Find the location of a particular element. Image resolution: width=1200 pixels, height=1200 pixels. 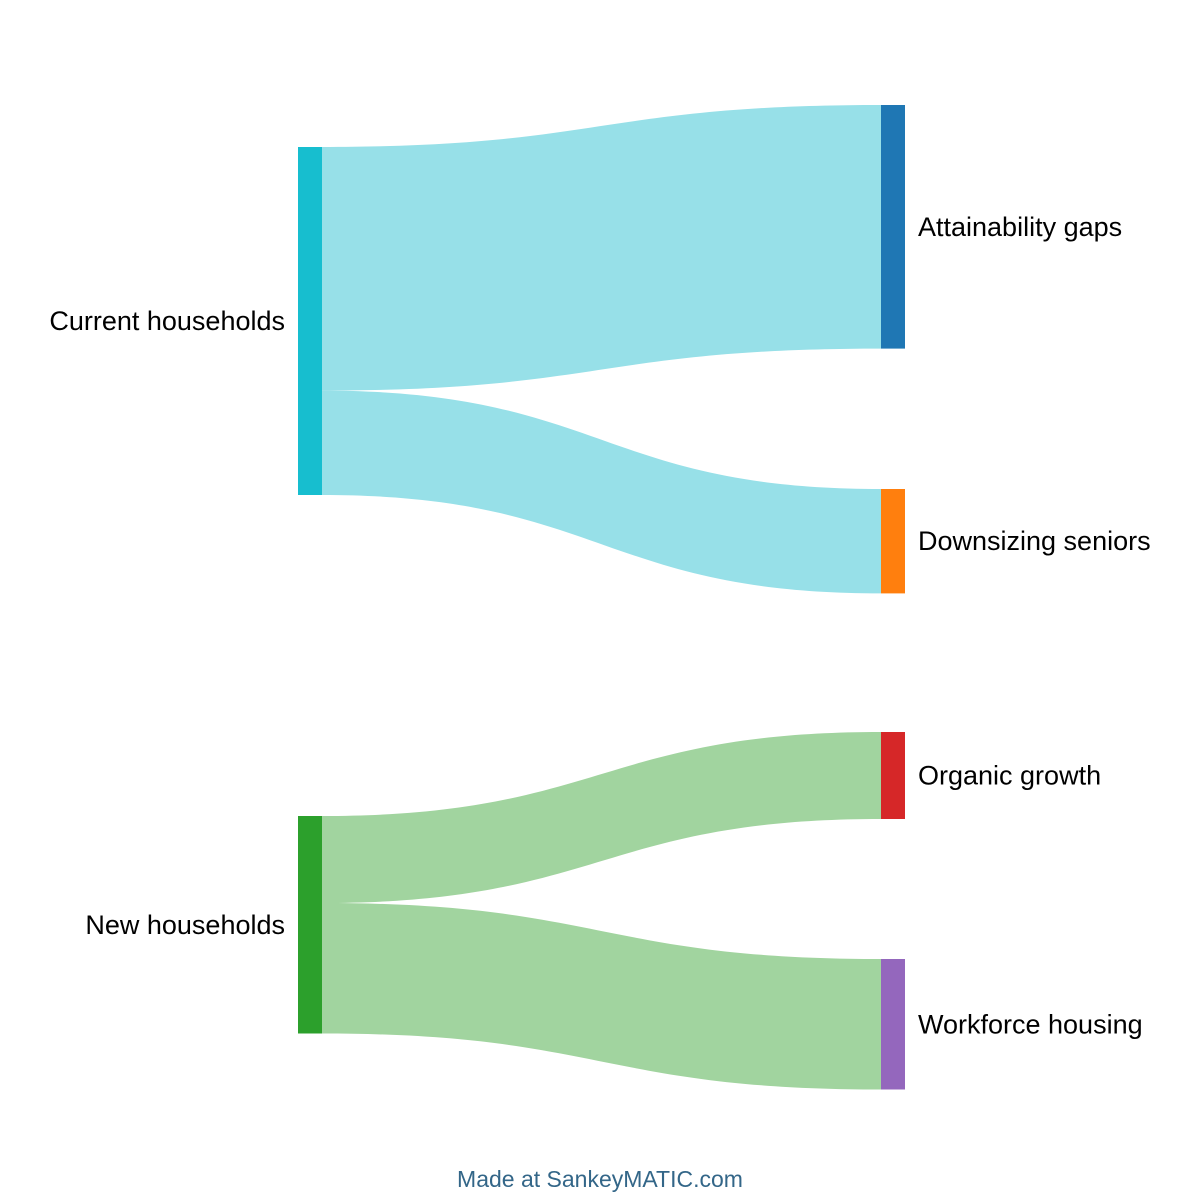

node-downsize is located at coordinates (893, 541).